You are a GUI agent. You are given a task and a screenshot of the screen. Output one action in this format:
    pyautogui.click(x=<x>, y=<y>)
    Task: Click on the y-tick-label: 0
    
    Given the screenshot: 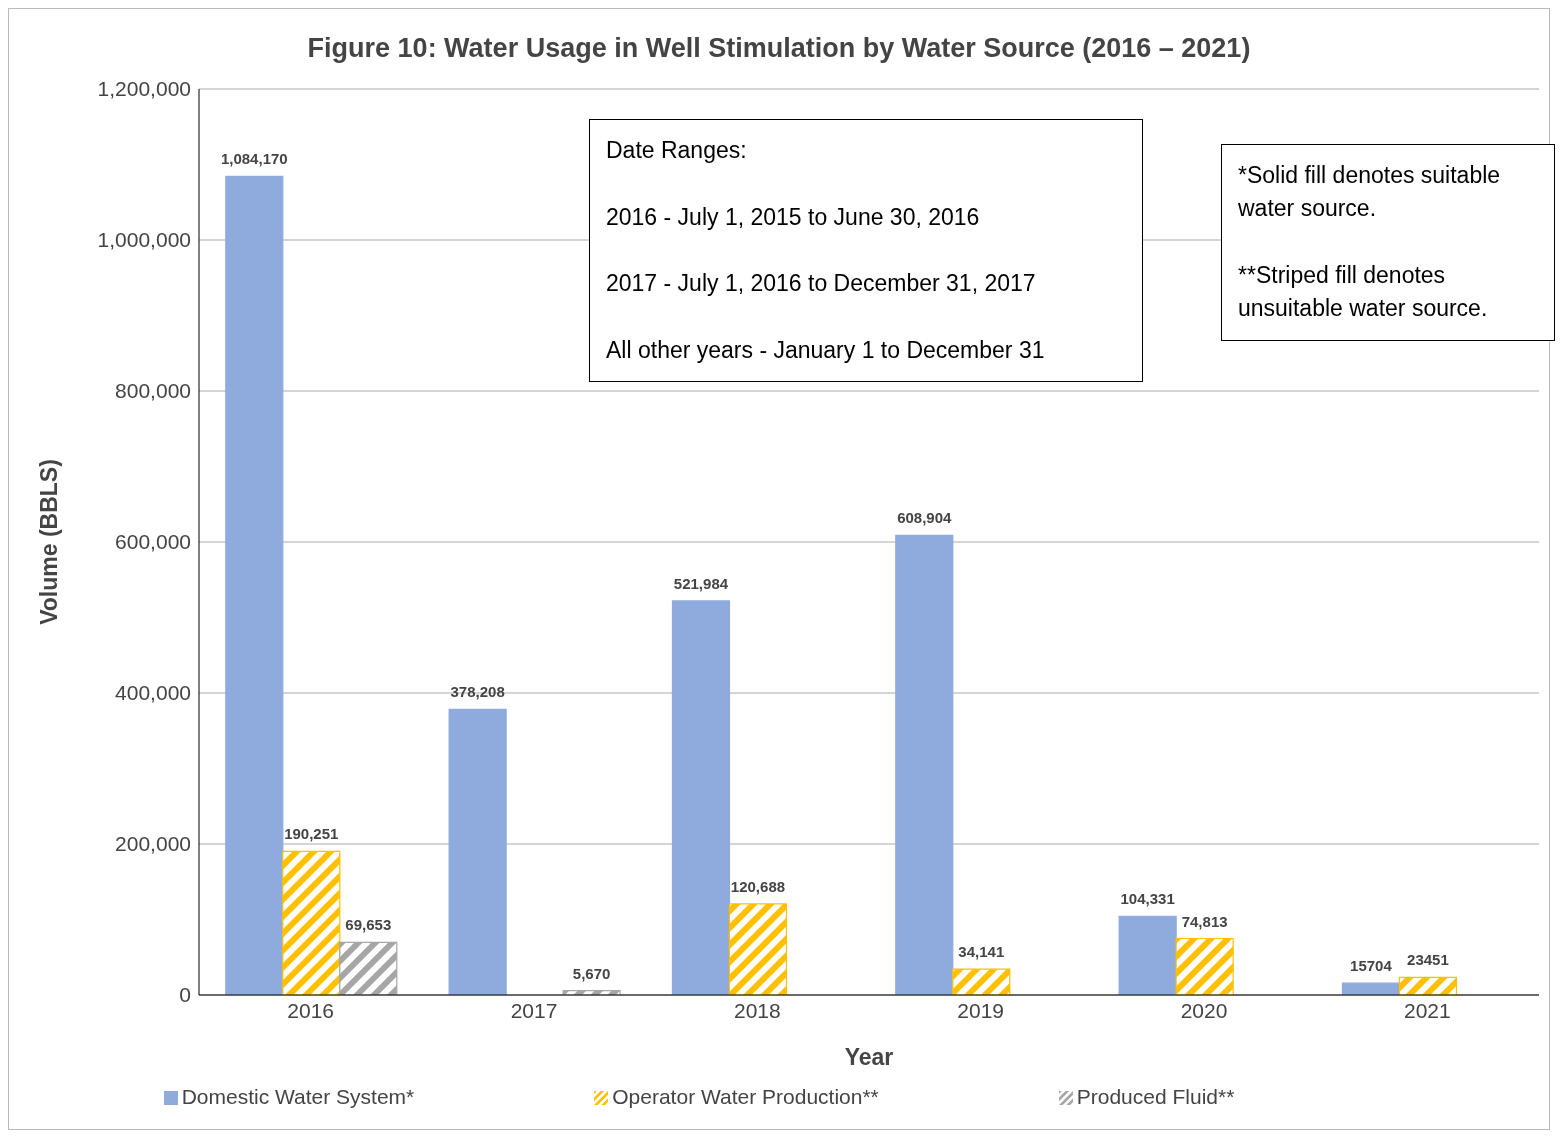 What is the action you would take?
    pyautogui.click(x=185, y=995)
    